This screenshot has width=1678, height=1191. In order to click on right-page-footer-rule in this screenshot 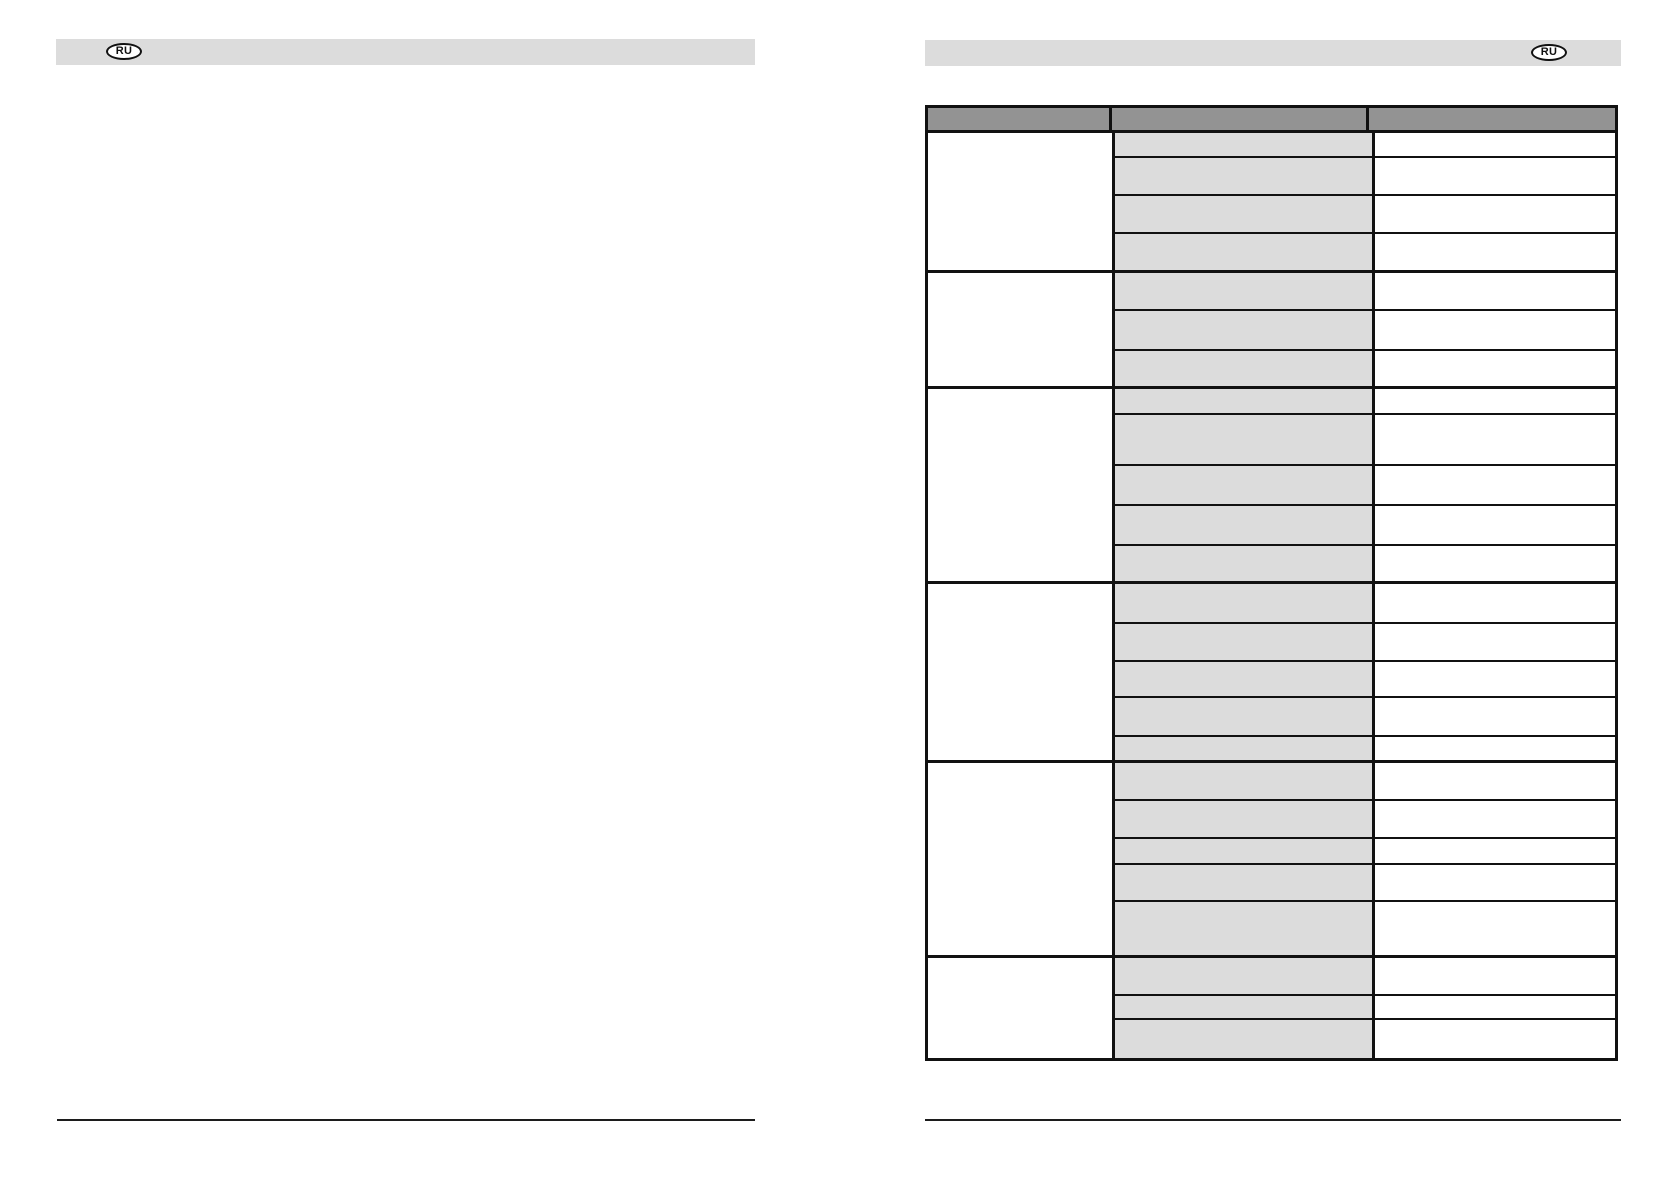, I will do `click(1273, 1120)`.